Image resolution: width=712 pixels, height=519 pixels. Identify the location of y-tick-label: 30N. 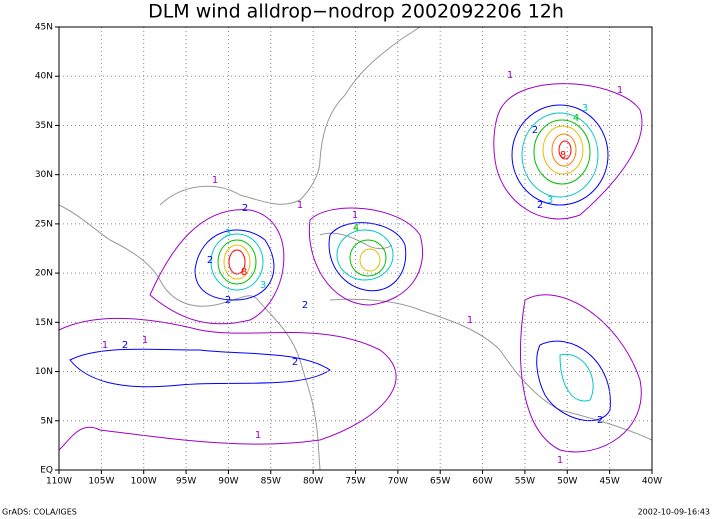
(44, 175).